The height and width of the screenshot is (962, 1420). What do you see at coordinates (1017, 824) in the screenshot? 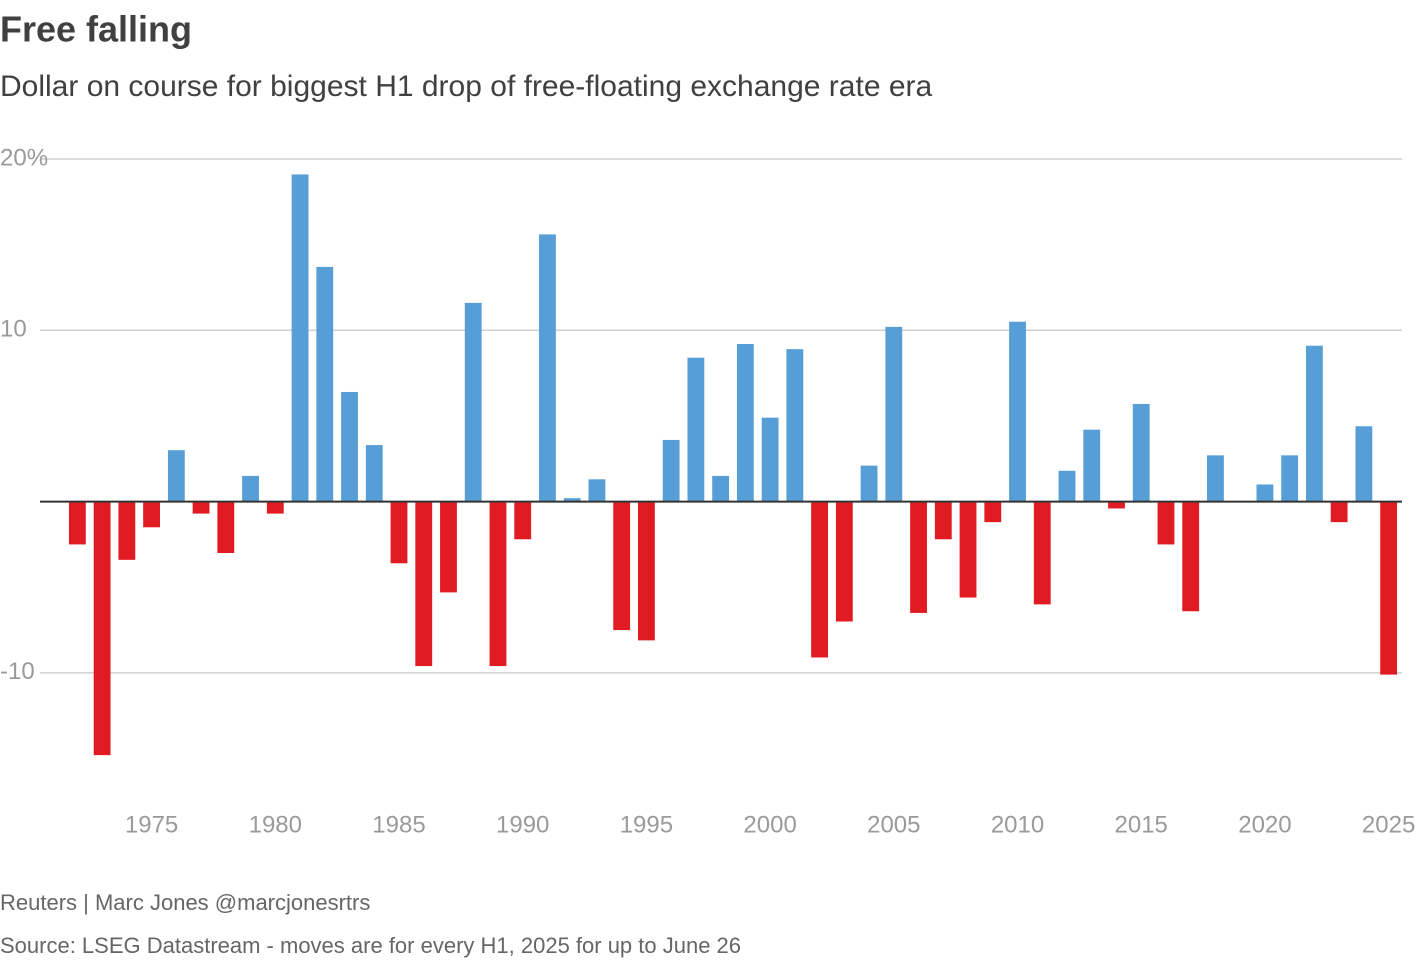
I see `x-tick-label: 2010` at bounding box center [1017, 824].